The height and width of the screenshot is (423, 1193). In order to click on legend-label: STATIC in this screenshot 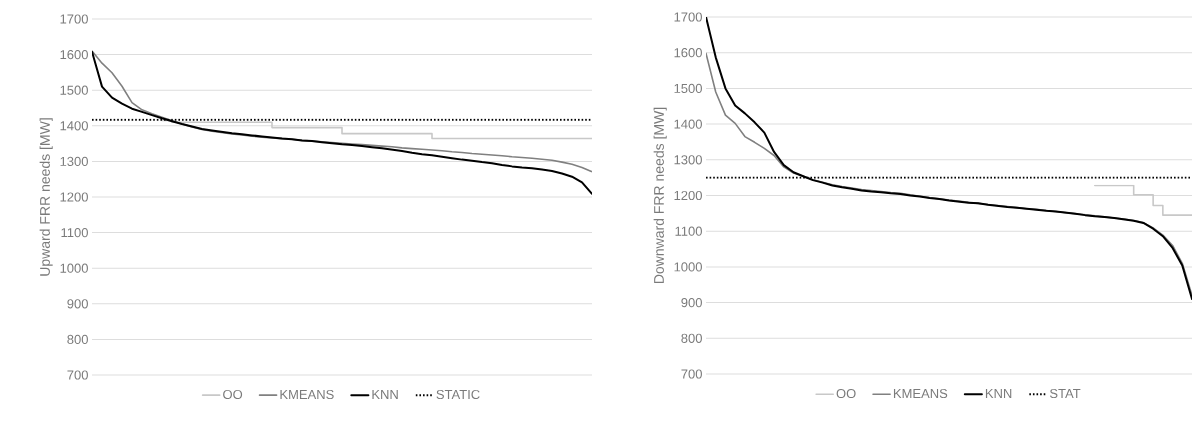, I will do `click(458, 394)`.